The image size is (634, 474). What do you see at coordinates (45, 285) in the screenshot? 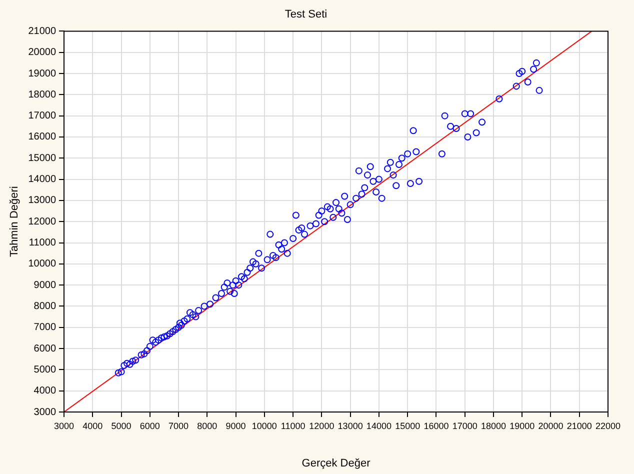
I see `y-tick-label: 9000` at bounding box center [45, 285].